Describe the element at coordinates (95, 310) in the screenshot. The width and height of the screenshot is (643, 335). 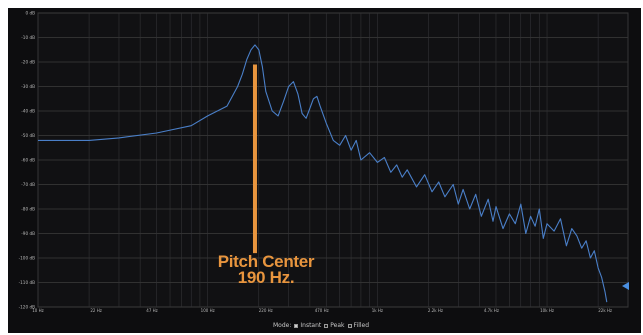
I see `x-tick-label: 22 Hz` at that location.